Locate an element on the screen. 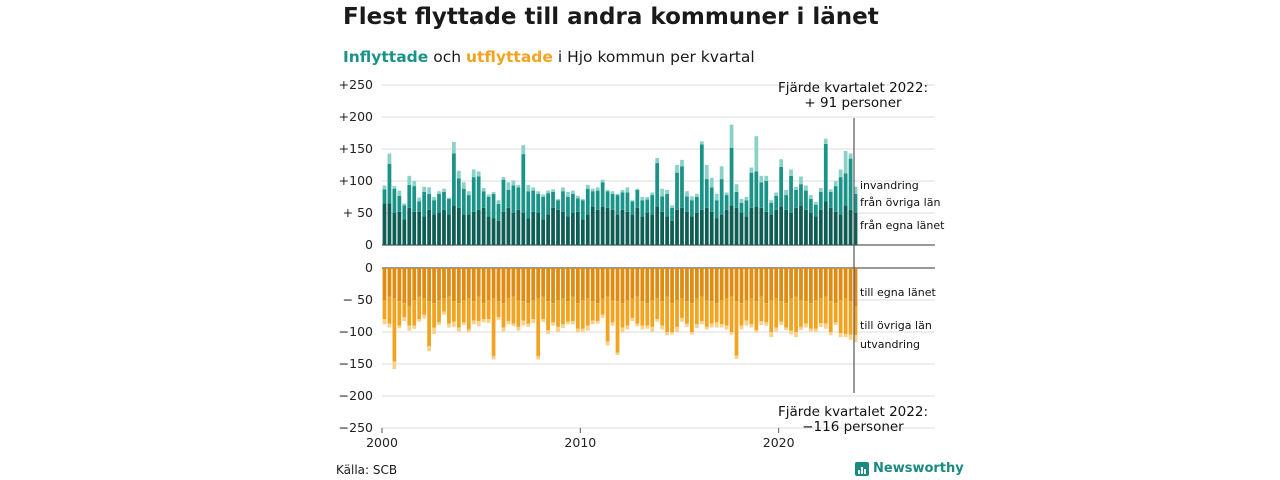 This screenshot has width=1280, height=480. label-fran-egna-lanet: från egna länet is located at coordinates (902, 225).